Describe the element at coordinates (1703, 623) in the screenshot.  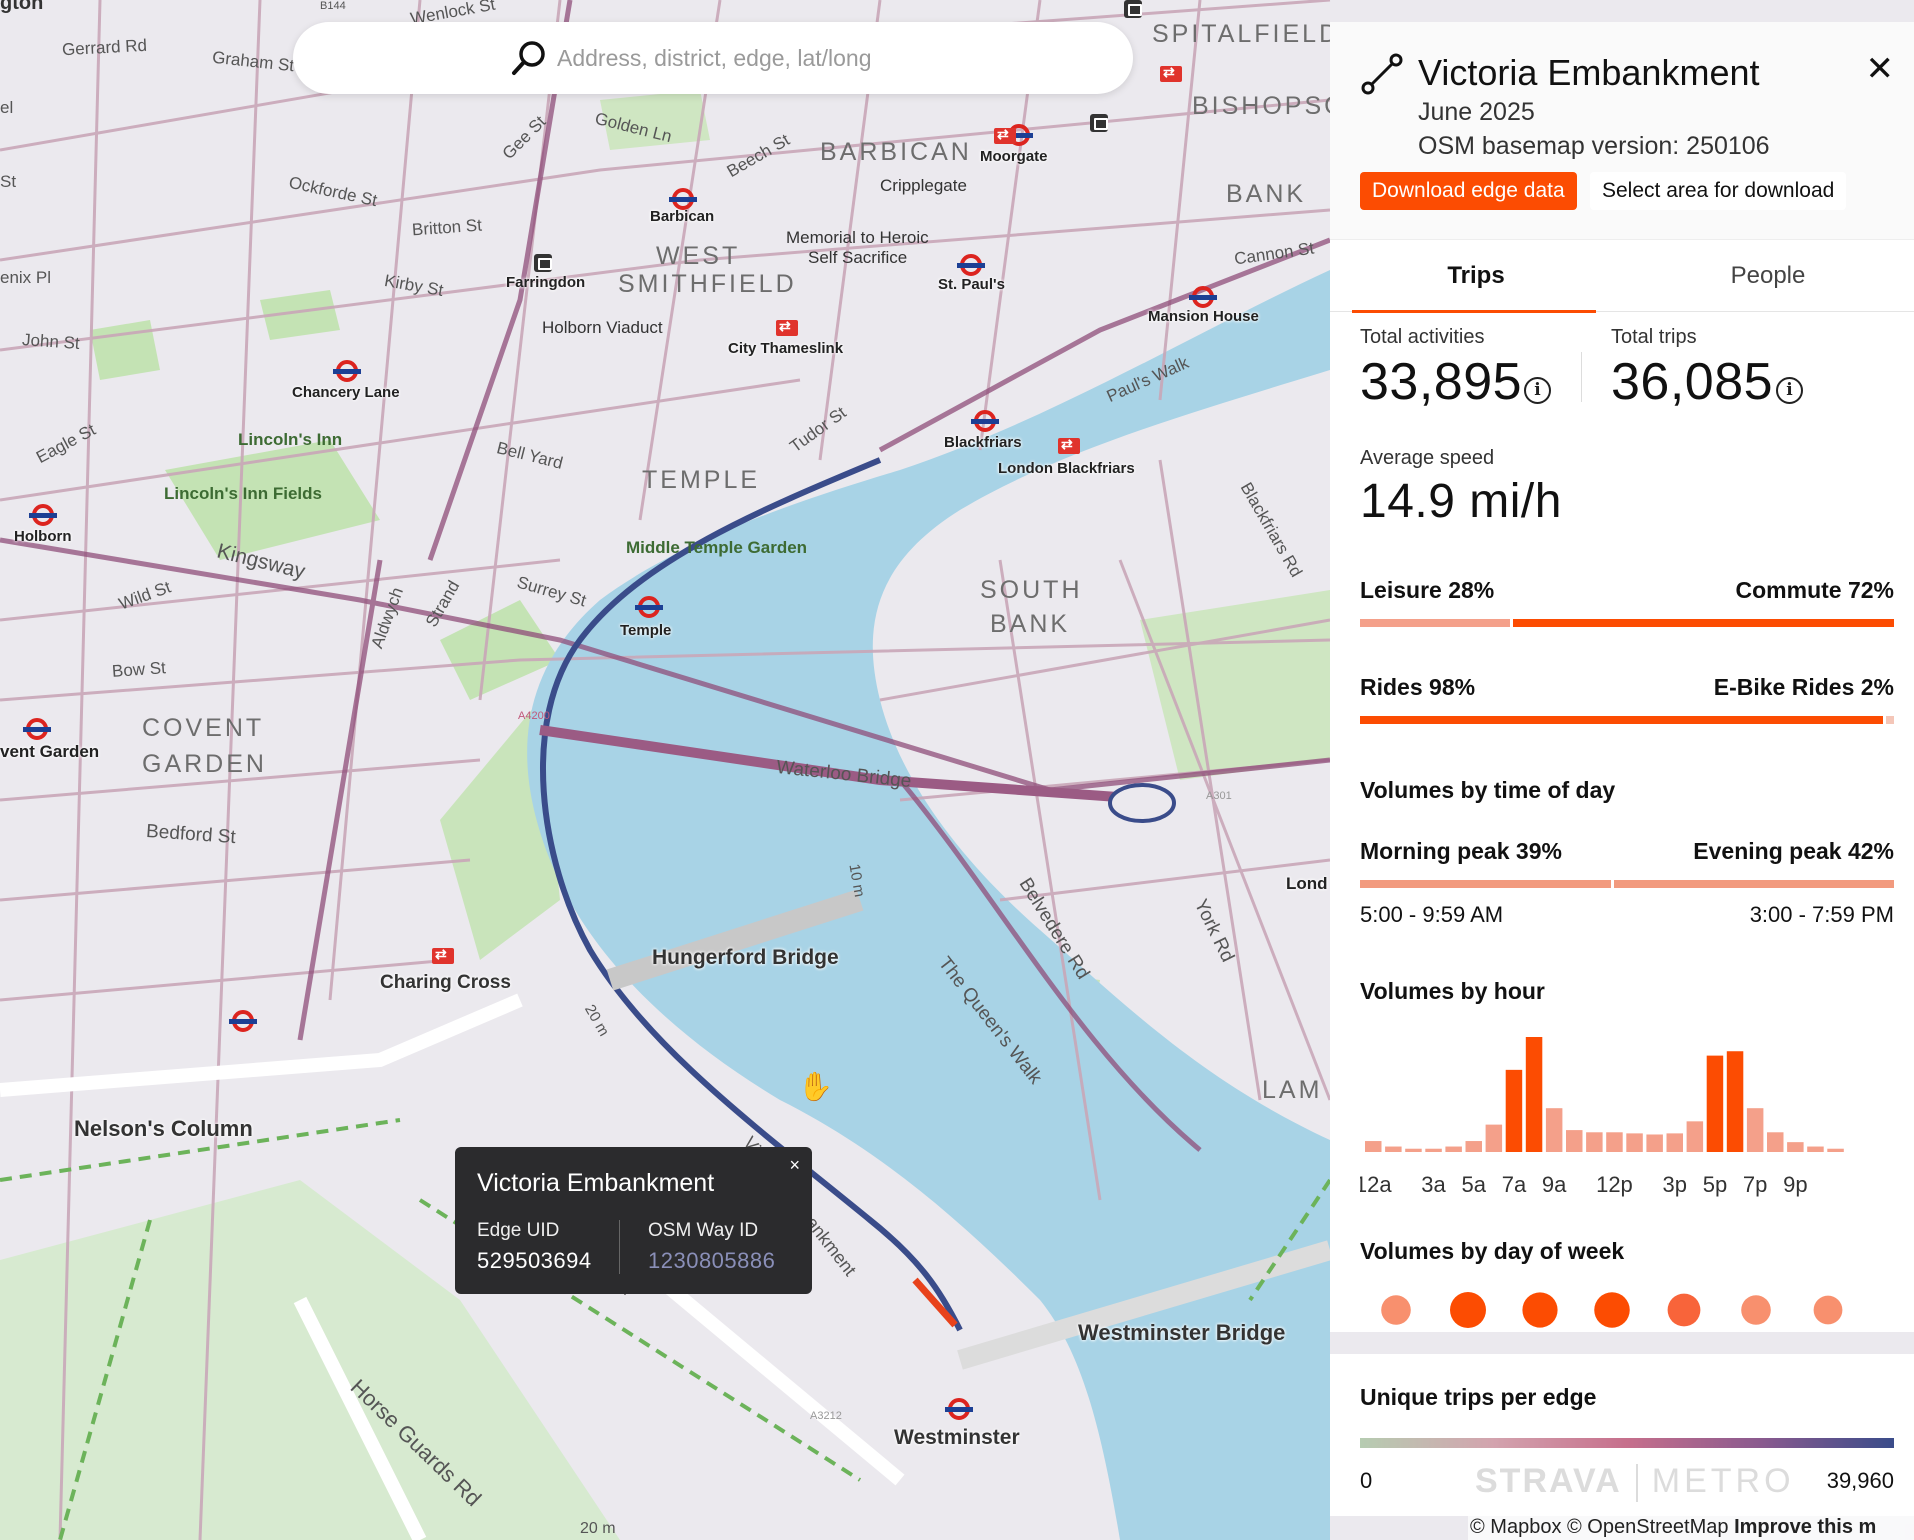
I see `commute-bar-segment` at that location.